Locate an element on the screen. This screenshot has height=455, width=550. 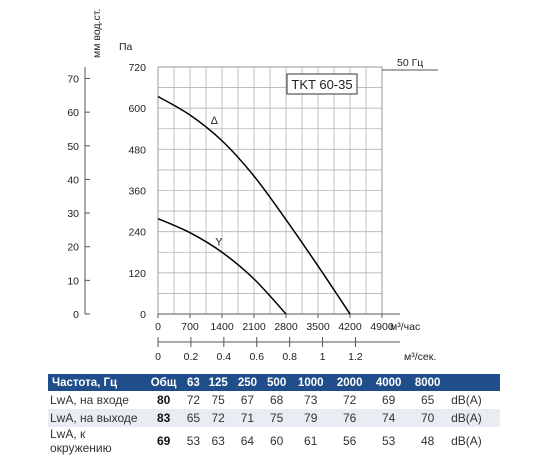
frequency-label: 50 Гц is located at coordinates (410, 63).